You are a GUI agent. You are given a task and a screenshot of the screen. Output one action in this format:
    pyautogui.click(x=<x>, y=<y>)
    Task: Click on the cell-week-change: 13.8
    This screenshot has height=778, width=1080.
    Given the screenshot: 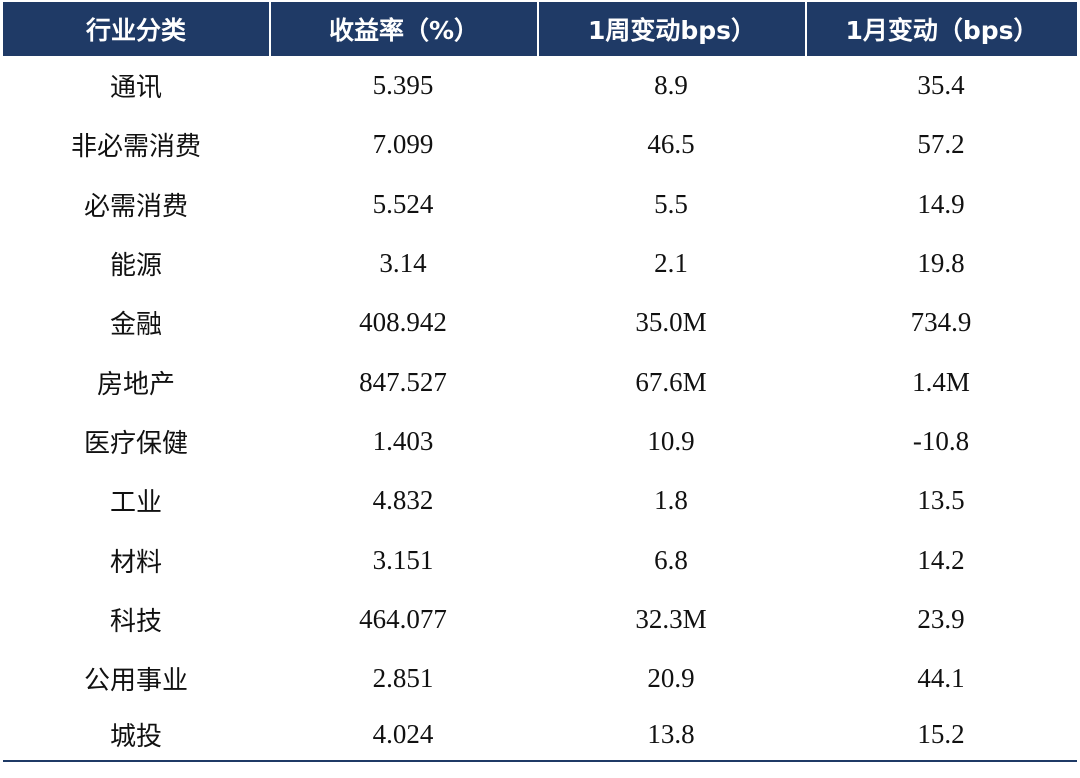 What is the action you would take?
    pyautogui.click(x=671, y=735)
    